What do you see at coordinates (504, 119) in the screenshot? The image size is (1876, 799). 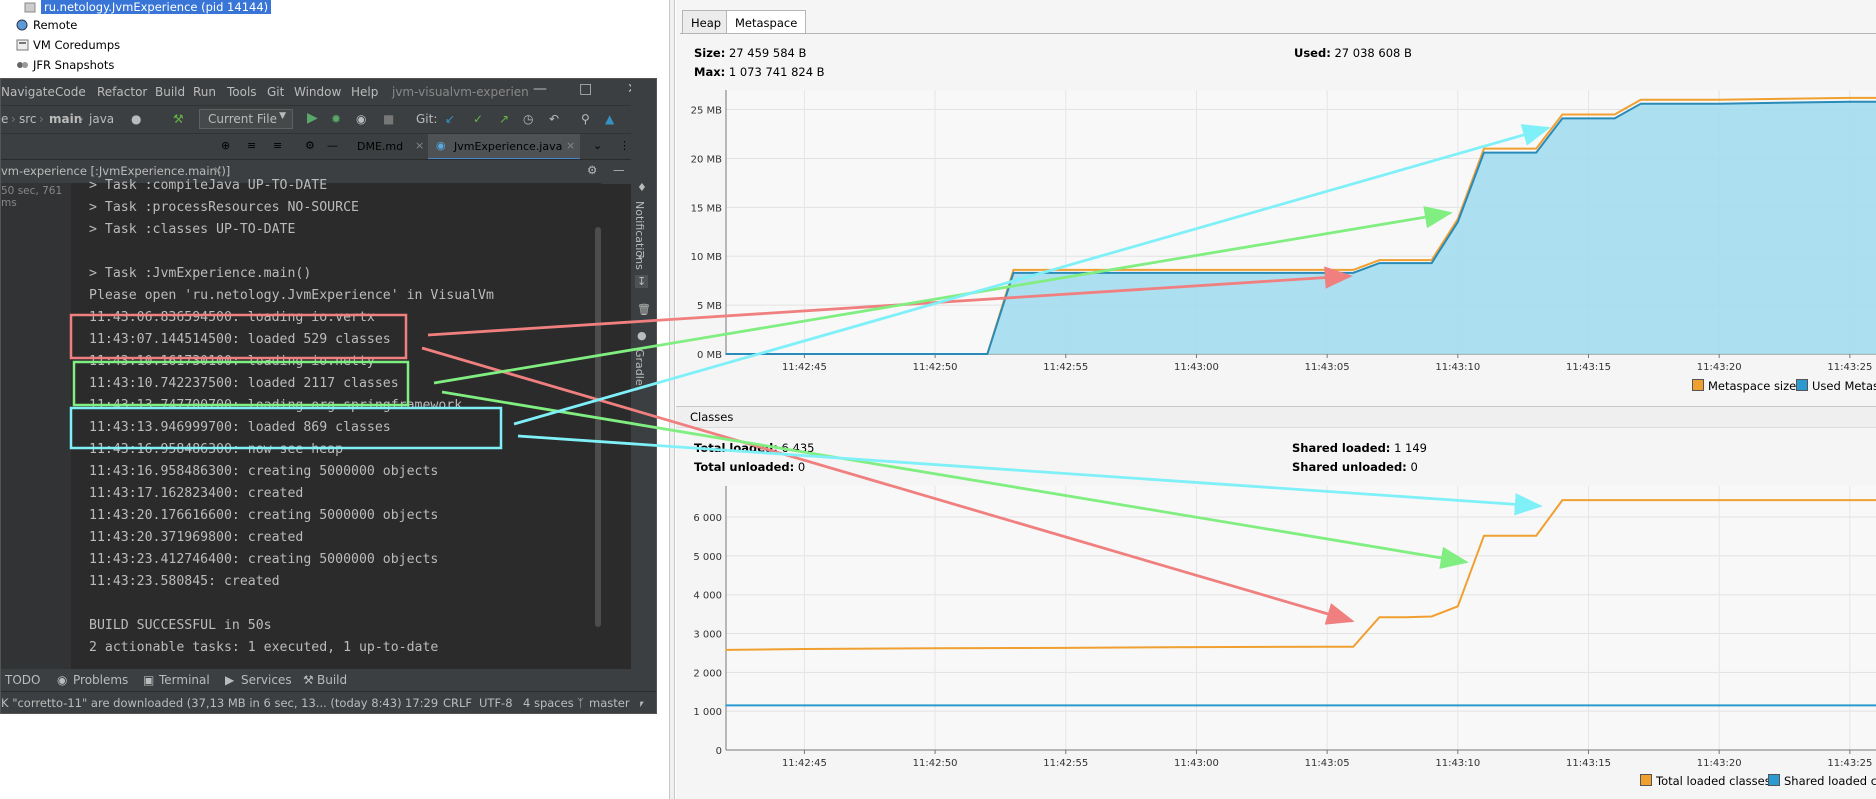 I see `push-icon: ↗` at bounding box center [504, 119].